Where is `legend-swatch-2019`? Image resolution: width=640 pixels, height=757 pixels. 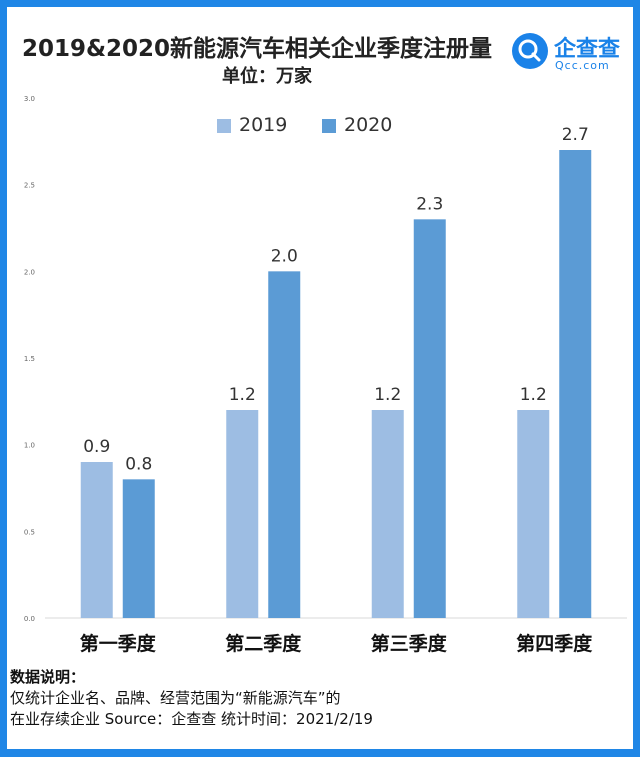
legend-swatch-2019 is located at coordinates (224, 126).